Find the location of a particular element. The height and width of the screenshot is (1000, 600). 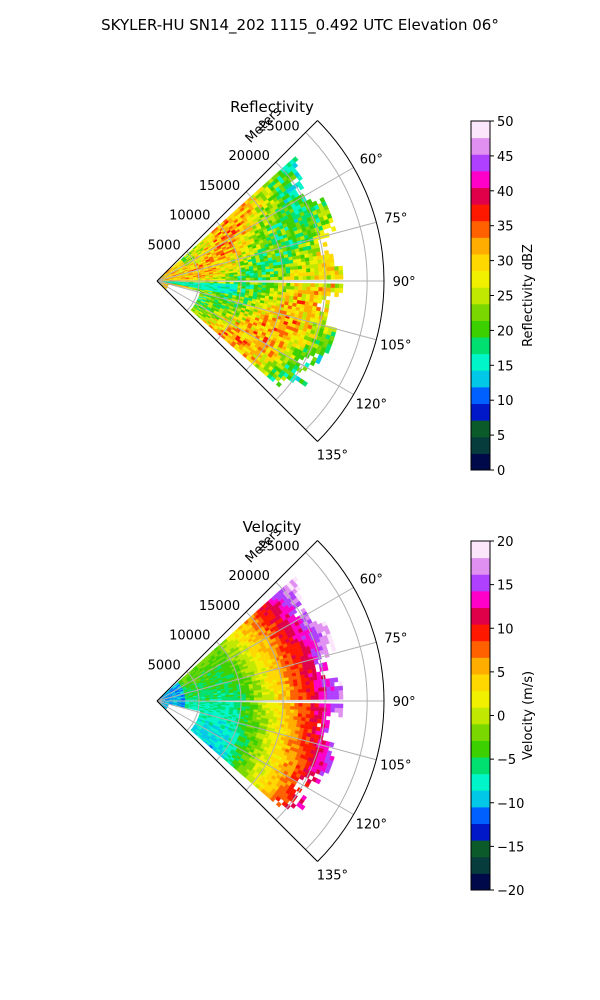

colorbar-label: Reflectivity dBZ is located at coordinates (528, 295).